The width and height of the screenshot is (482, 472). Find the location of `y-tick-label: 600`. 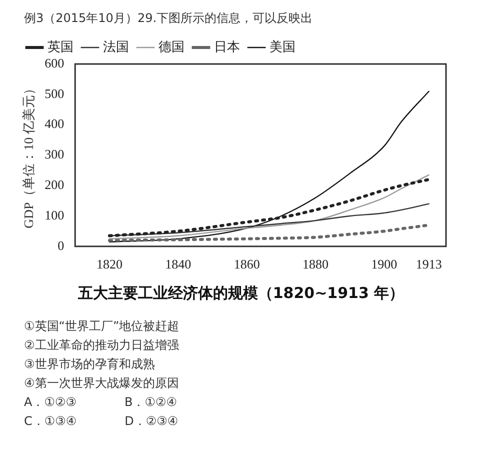

y-tick-label: 600 is located at coordinates (54, 62).